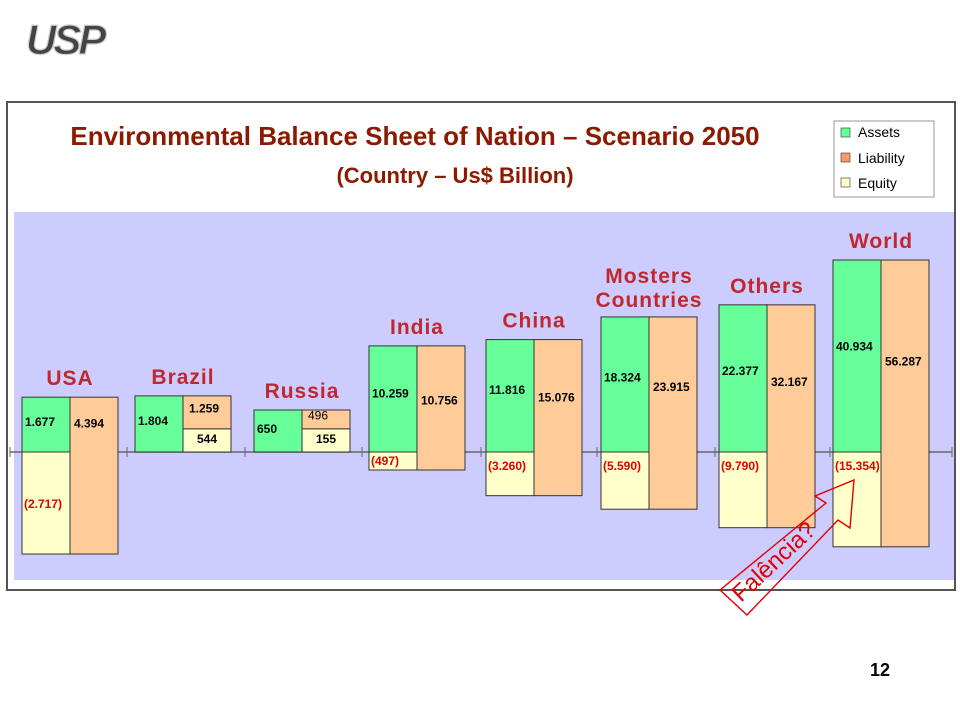 This screenshot has width=960, height=720. I want to click on bar-equity-brazil, so click(207, 440).